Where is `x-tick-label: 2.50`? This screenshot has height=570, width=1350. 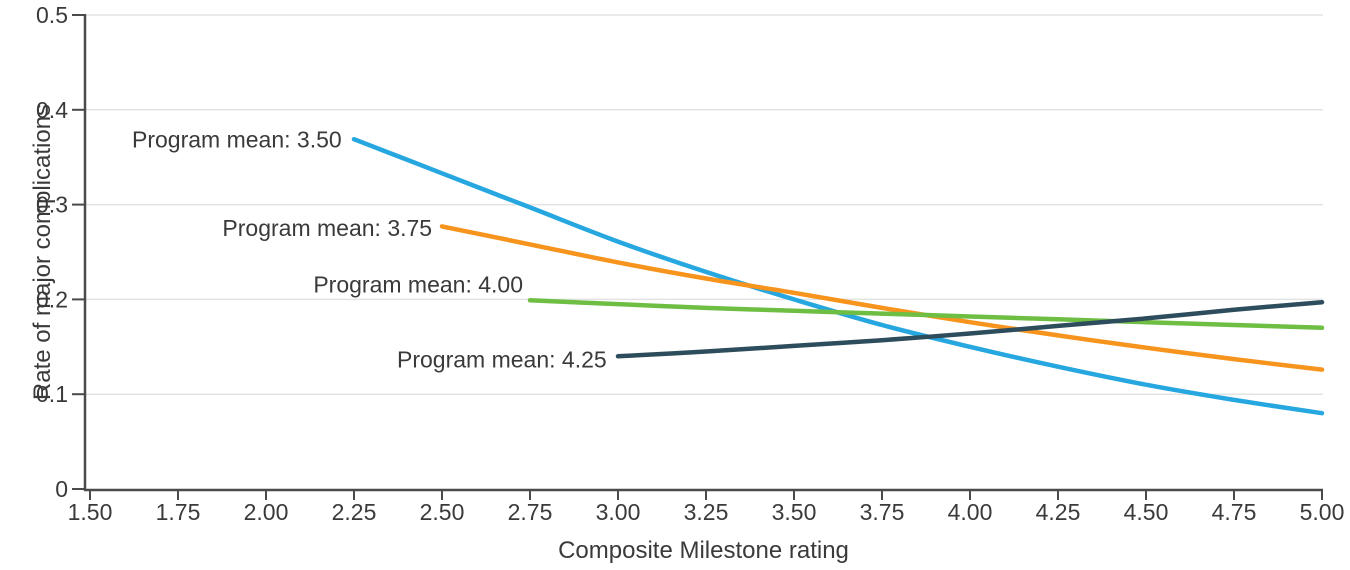 x-tick-label: 2.50 is located at coordinates (442, 512).